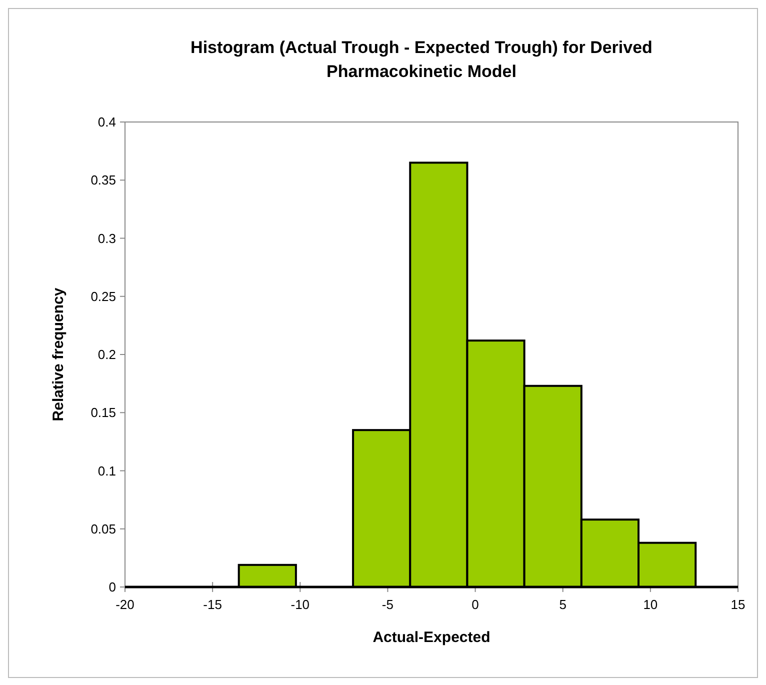  What do you see at coordinates (388, 604) in the screenshot?
I see `x-tick-label: -5` at bounding box center [388, 604].